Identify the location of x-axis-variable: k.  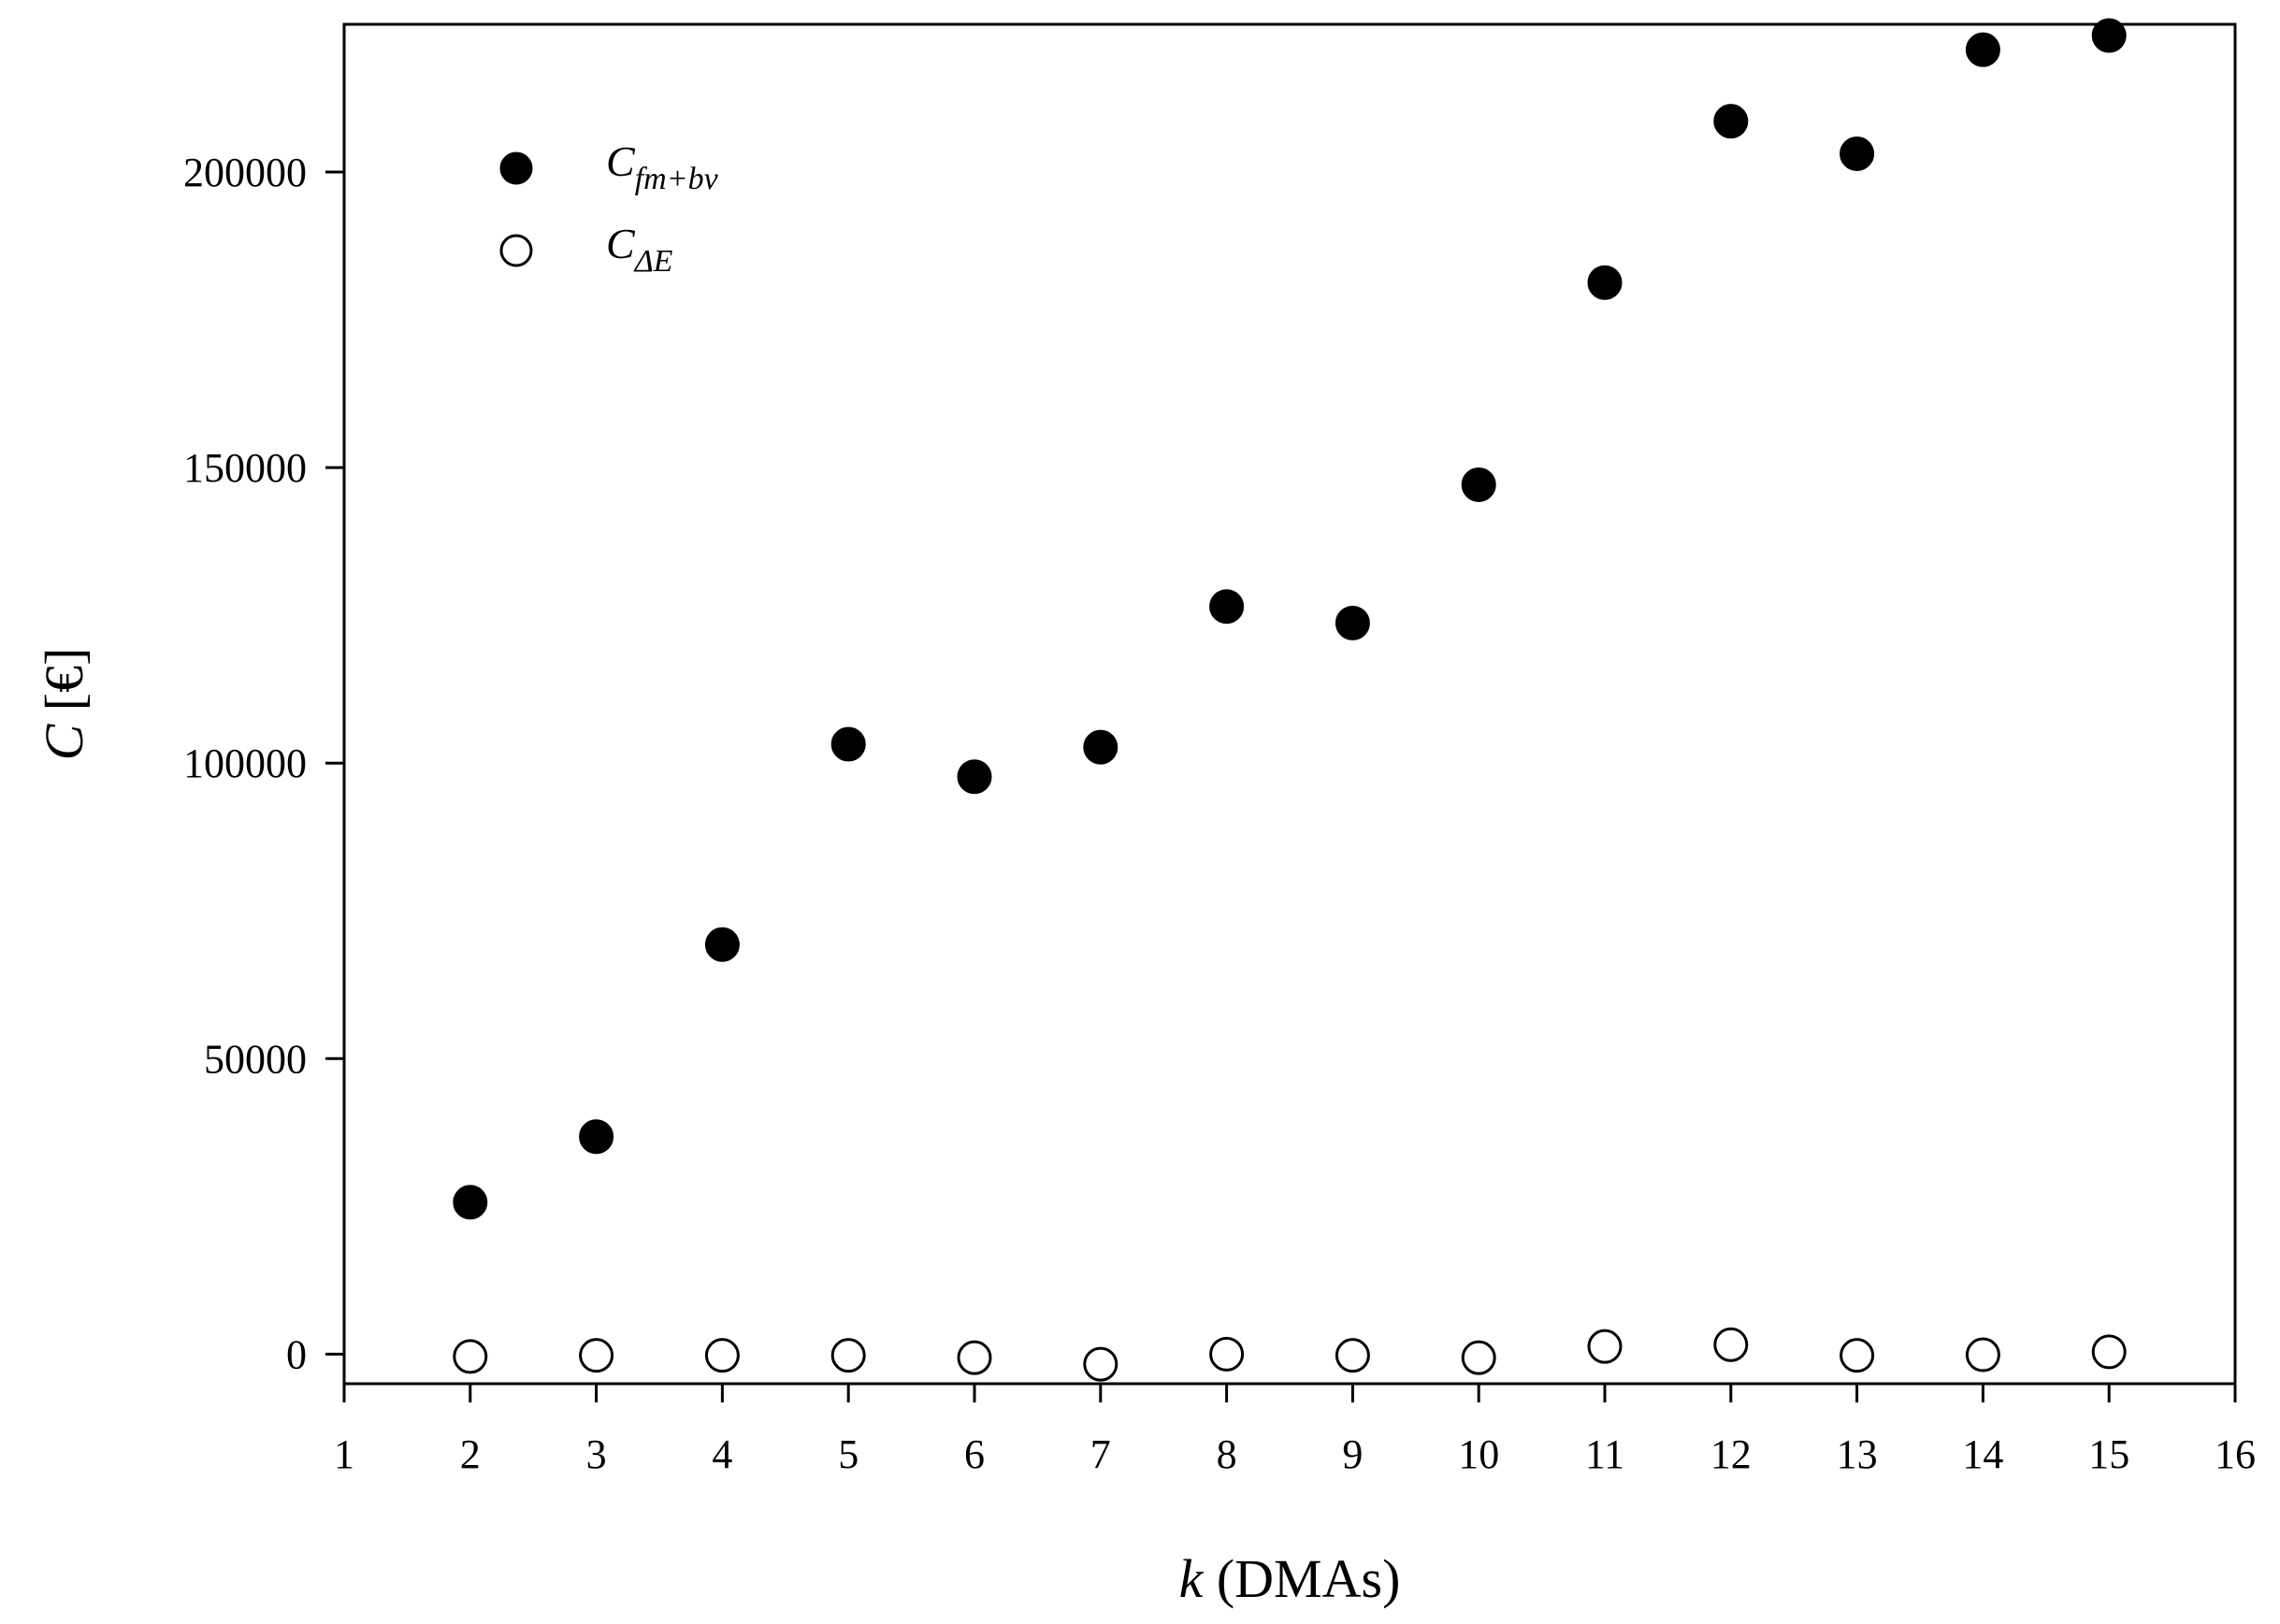
(1192, 1578).